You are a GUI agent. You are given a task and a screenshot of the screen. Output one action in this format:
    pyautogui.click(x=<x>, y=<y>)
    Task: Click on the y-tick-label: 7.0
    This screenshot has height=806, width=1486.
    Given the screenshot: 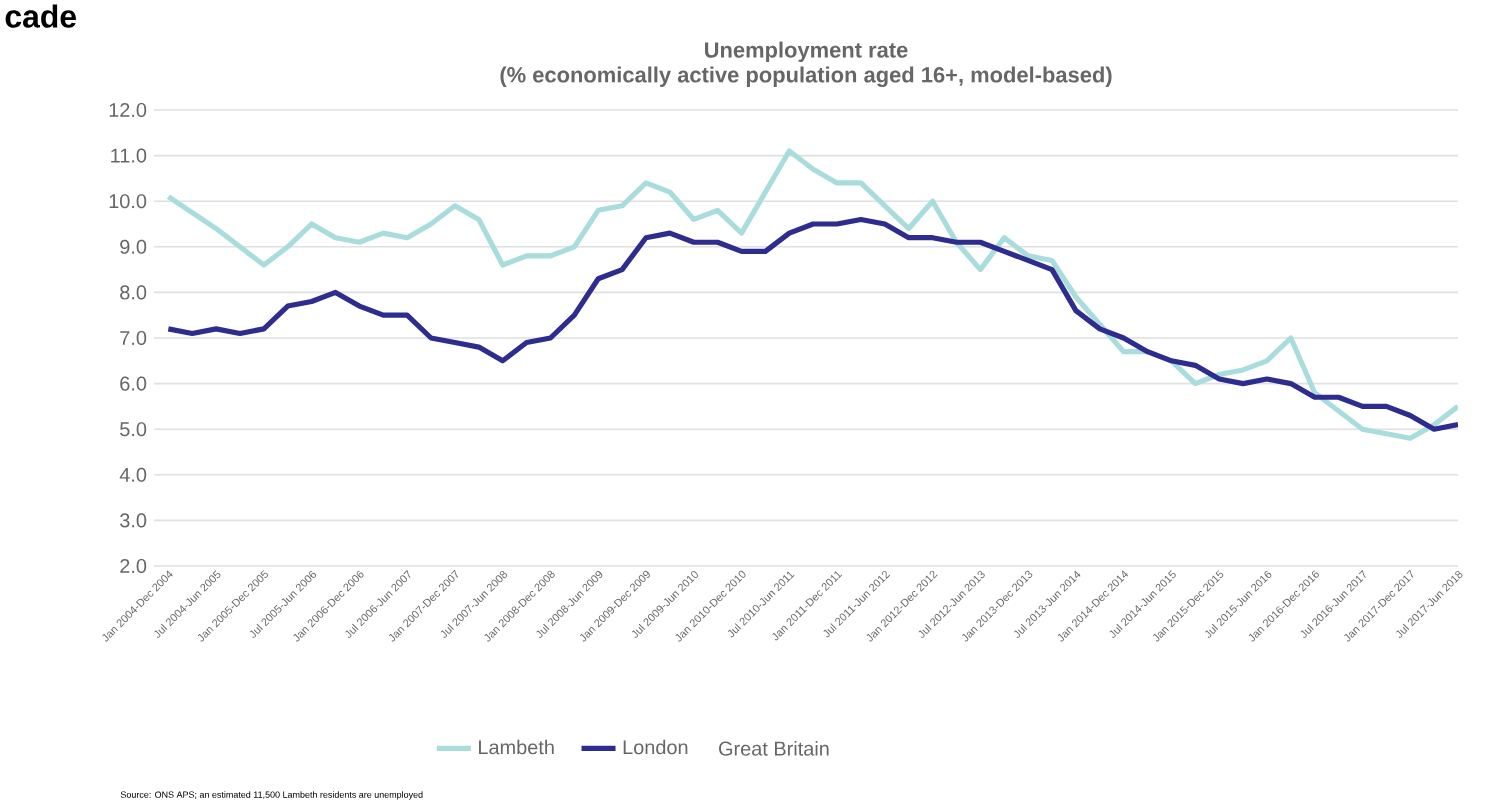 What is the action you would take?
    pyautogui.click(x=133, y=338)
    